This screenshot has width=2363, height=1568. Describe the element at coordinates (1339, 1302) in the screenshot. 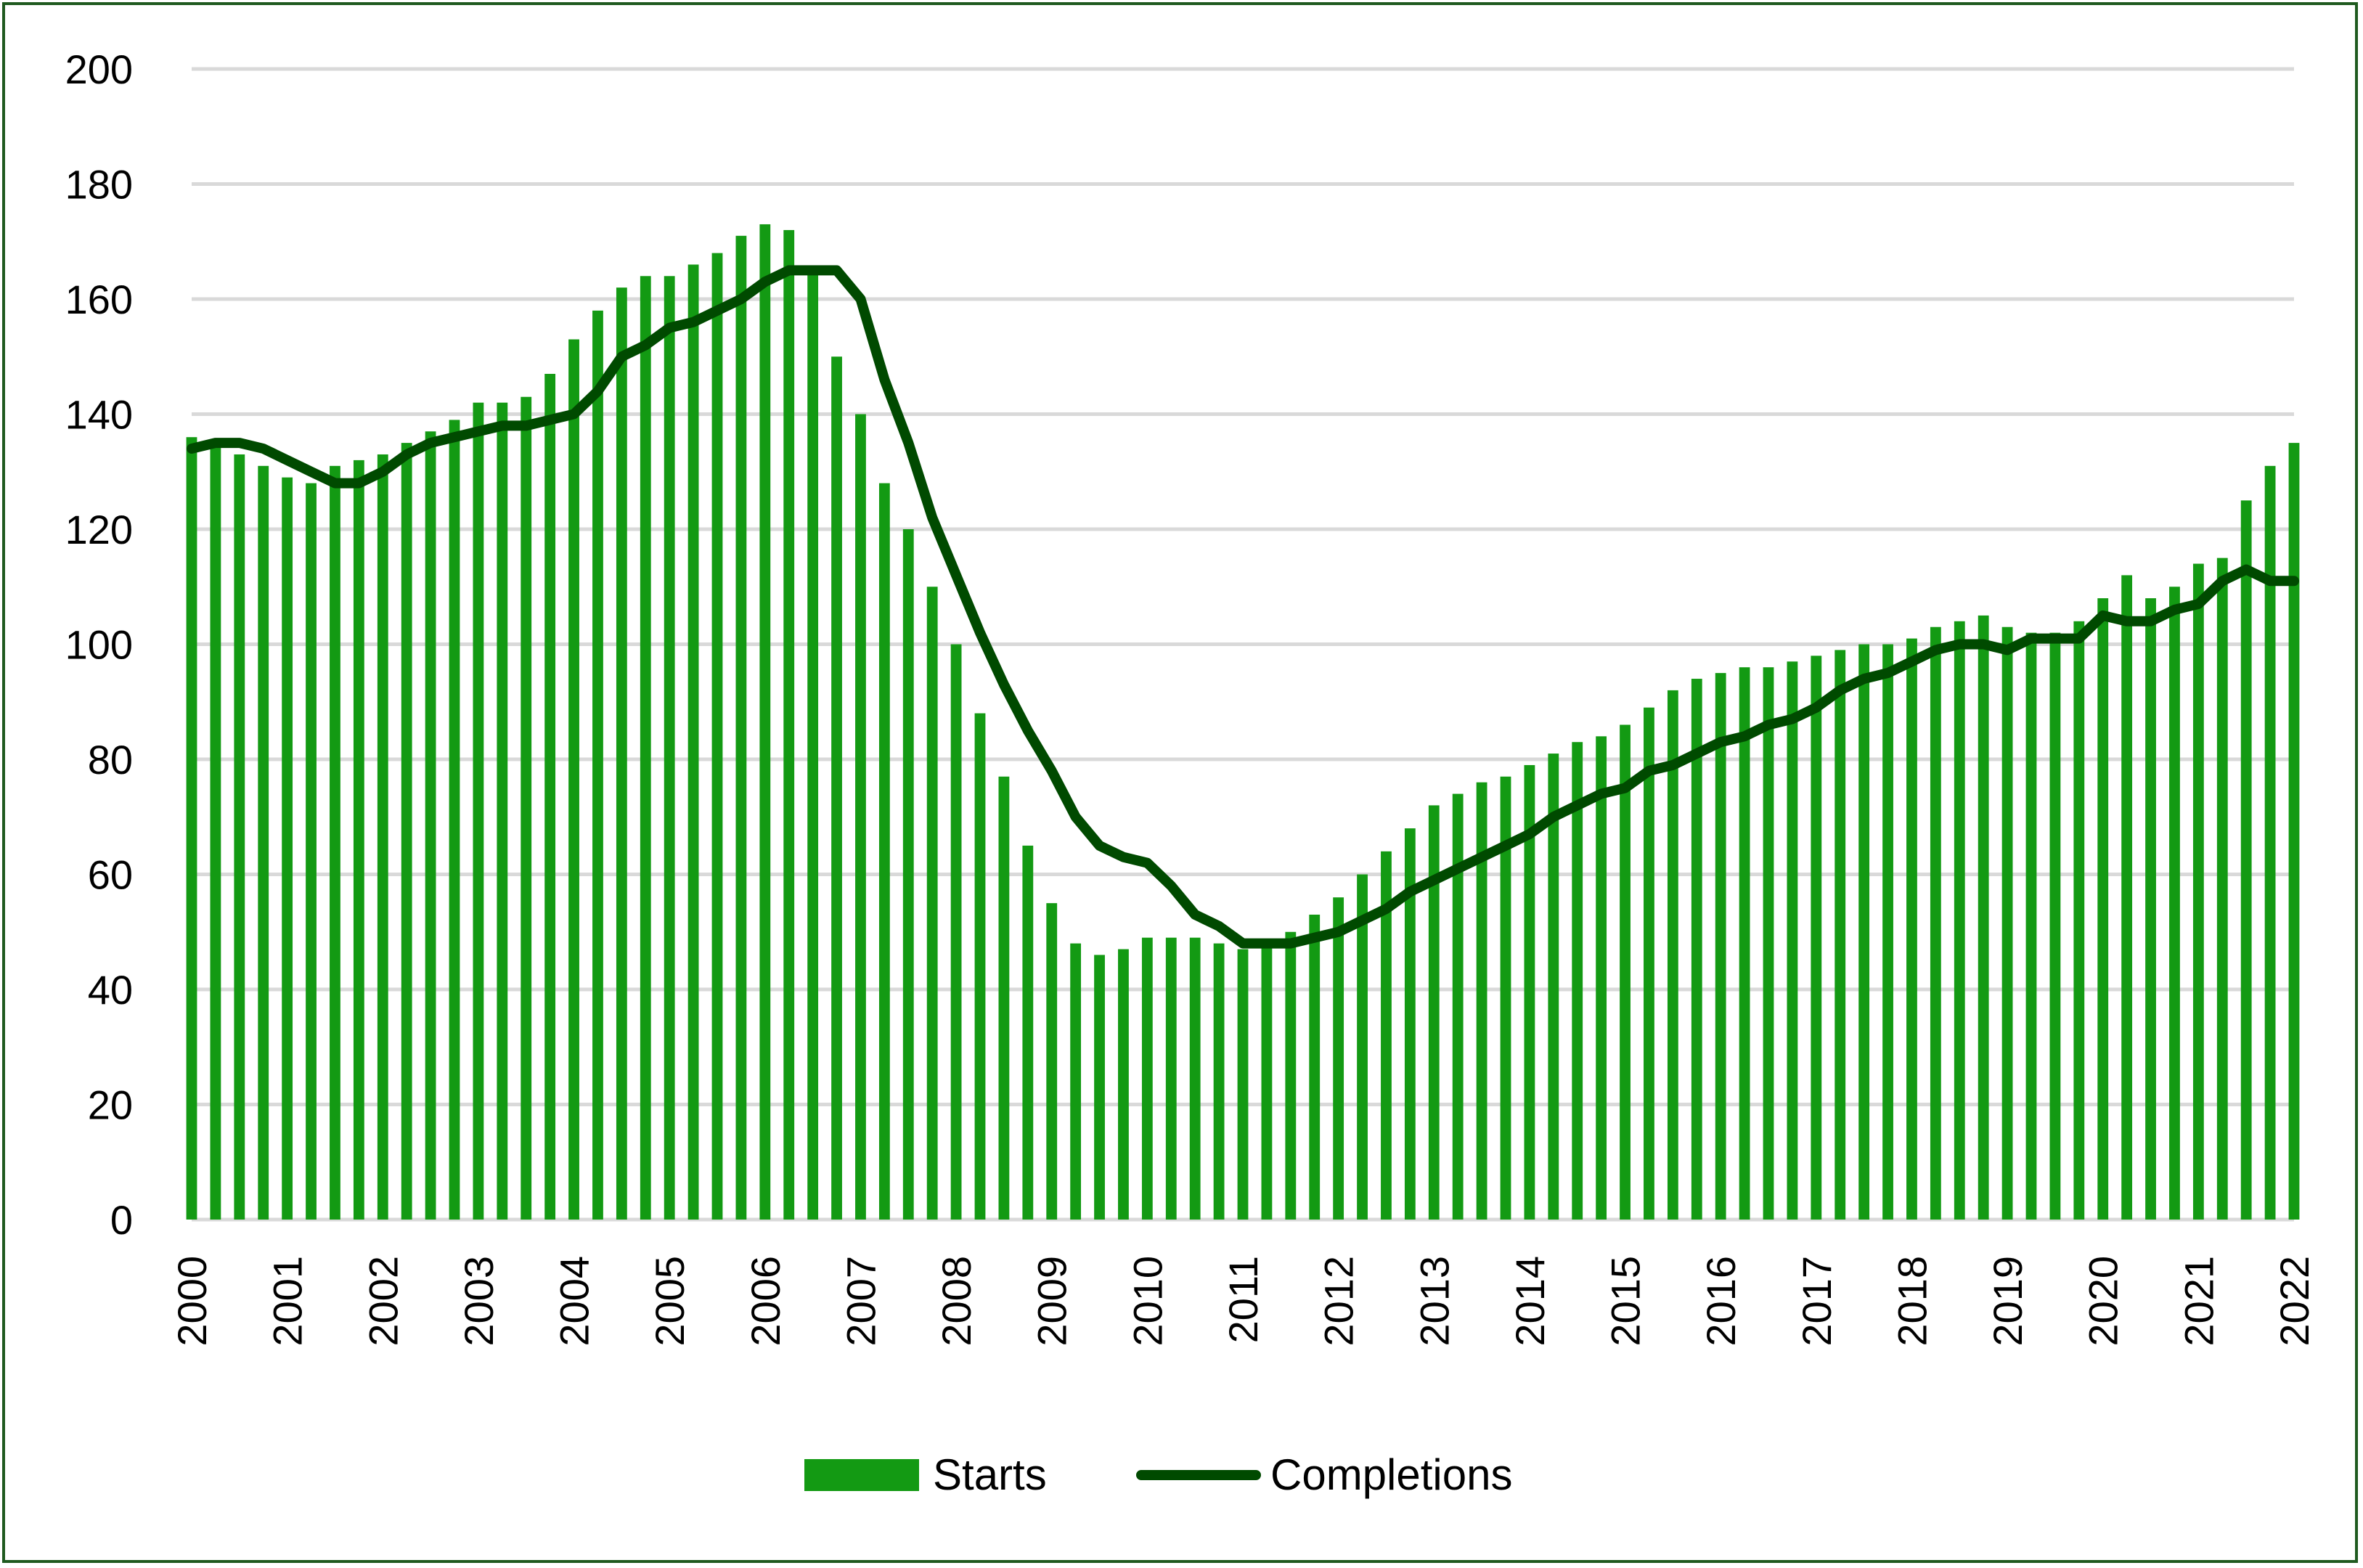

I see `x-tick-label: 2012` at that location.